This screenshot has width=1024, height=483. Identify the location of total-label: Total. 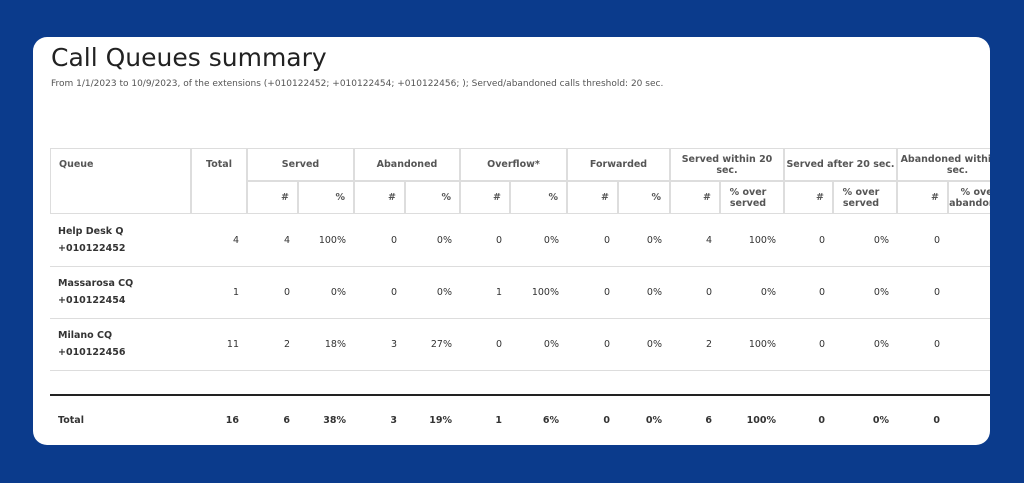
(71, 420).